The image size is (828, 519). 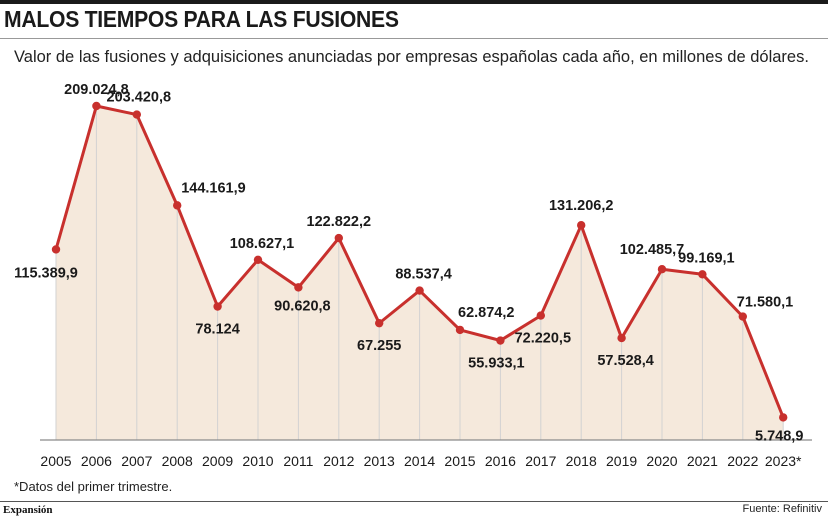 I want to click on value-label-2007: 203.420,8, so click(x=139, y=98).